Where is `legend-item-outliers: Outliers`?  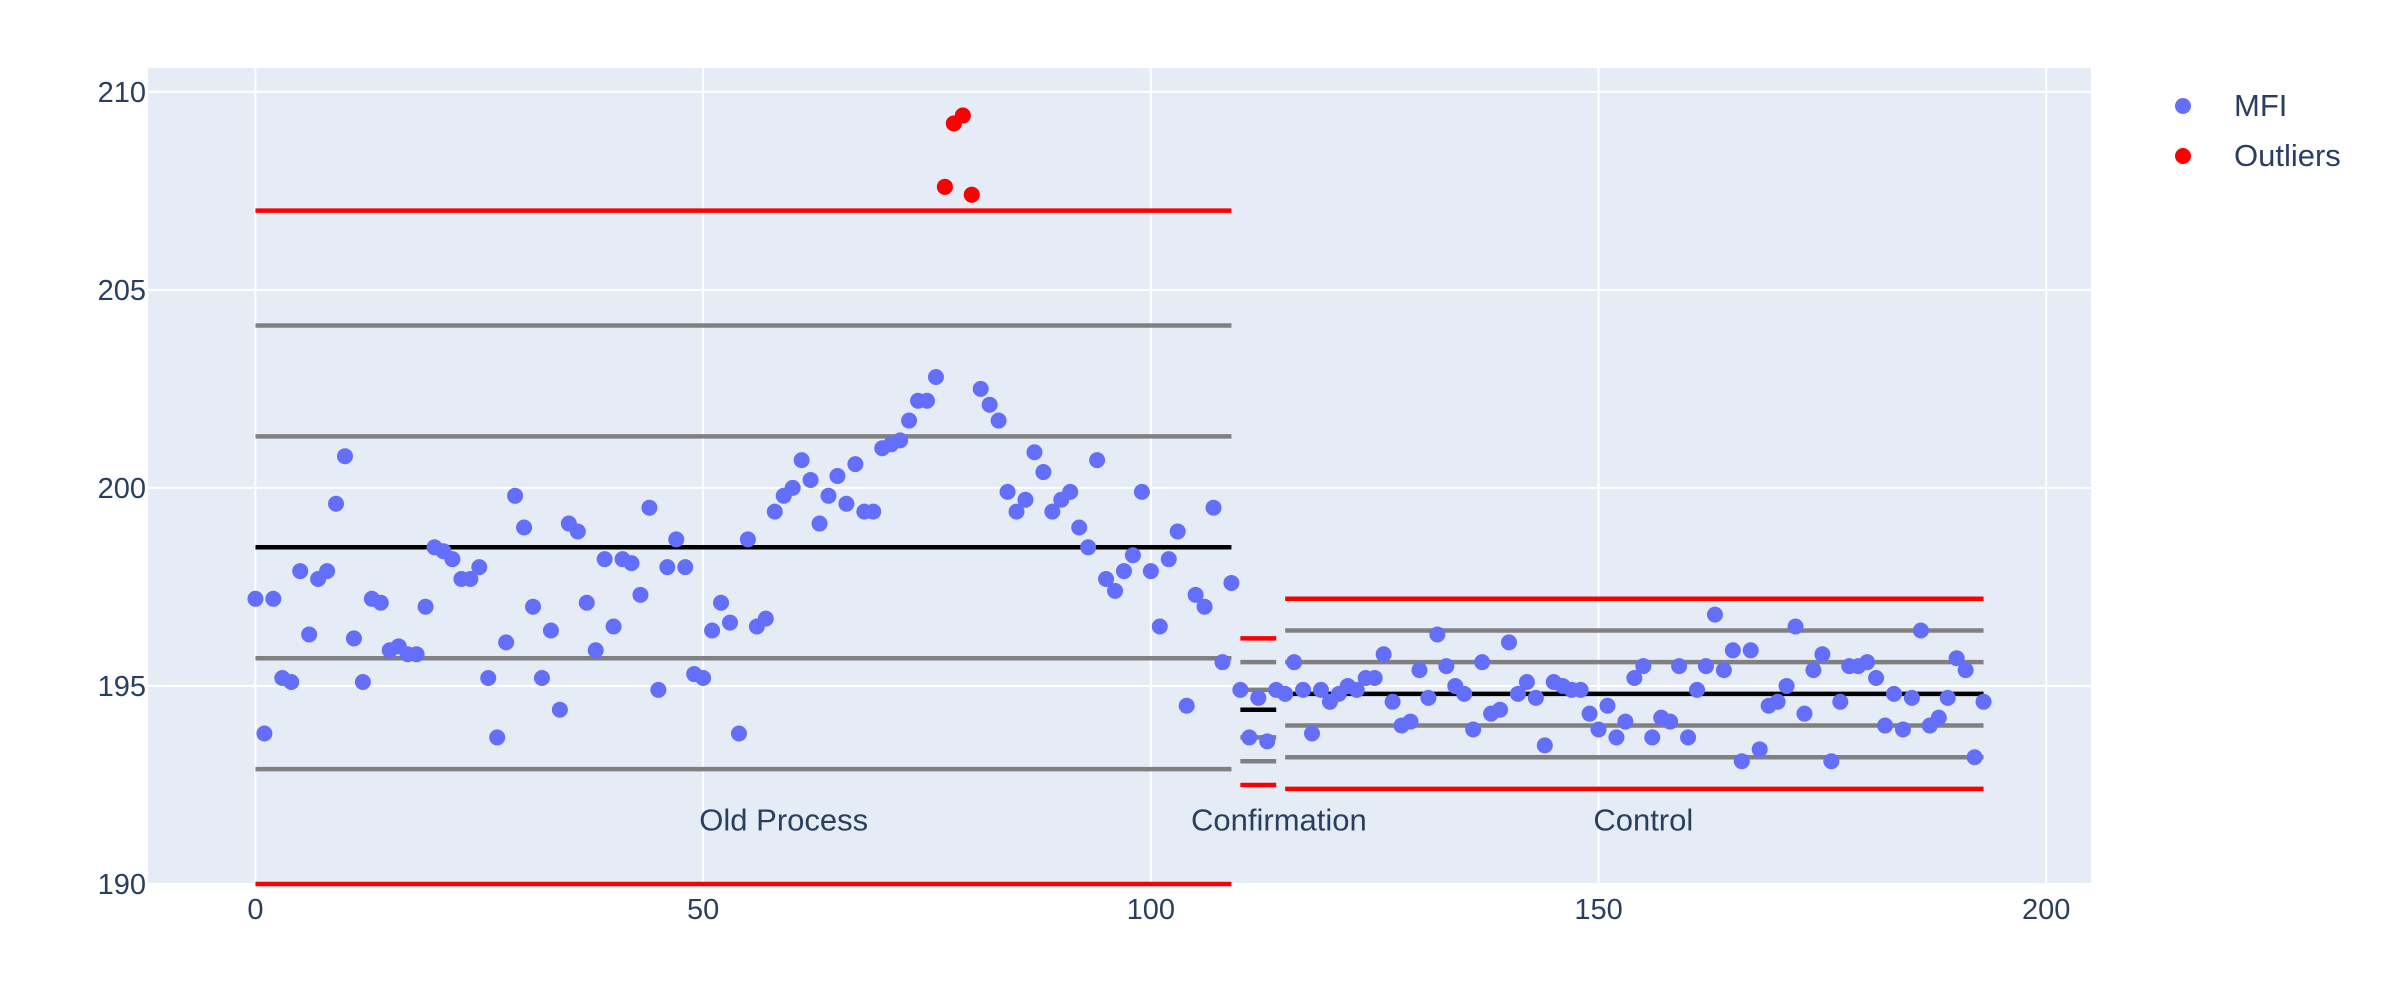
legend-item-outliers: Outliers is located at coordinates (2258, 155).